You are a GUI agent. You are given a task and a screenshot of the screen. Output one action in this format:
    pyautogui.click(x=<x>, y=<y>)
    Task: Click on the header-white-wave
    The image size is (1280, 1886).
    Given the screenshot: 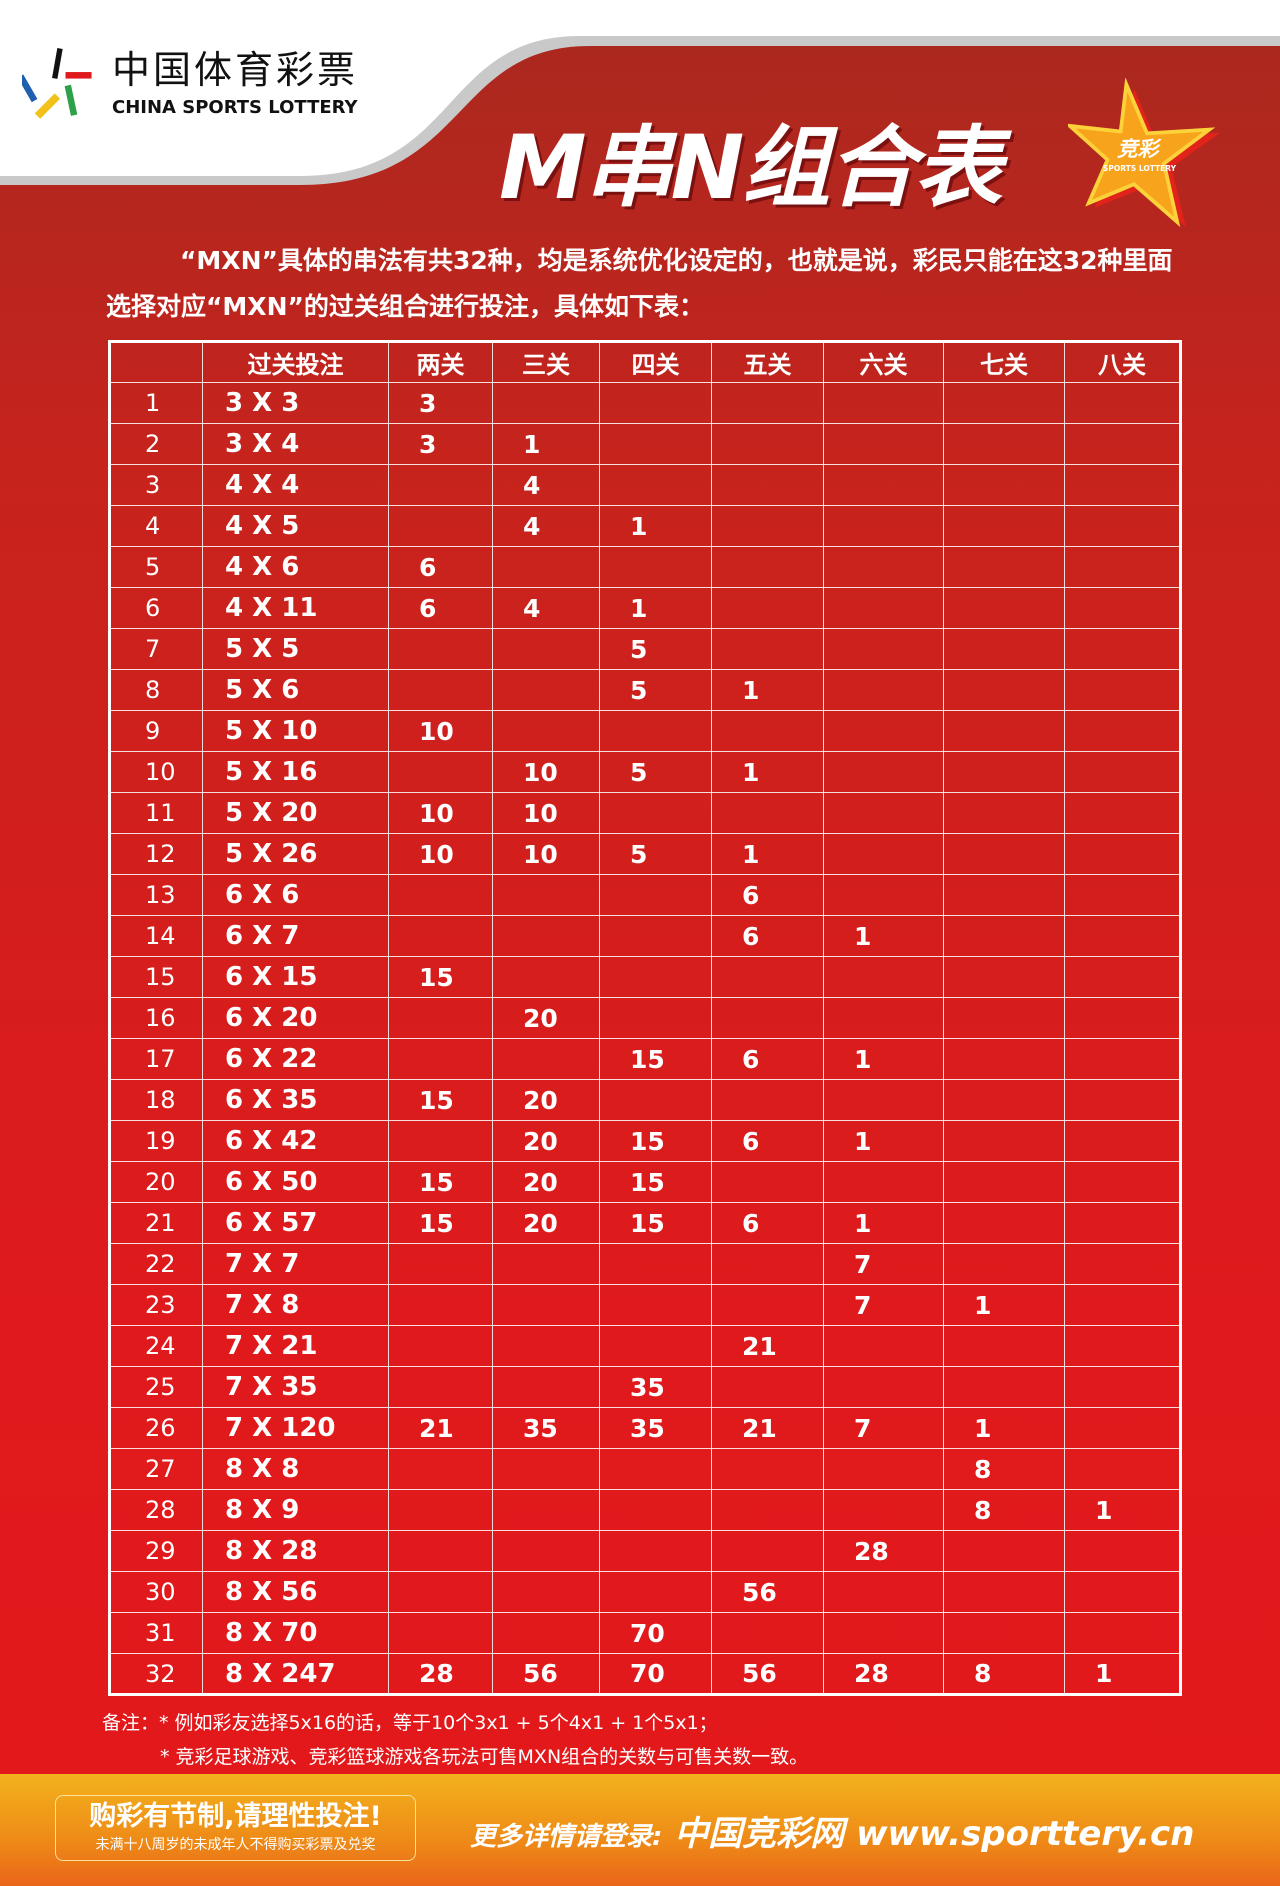 What is the action you would take?
    pyautogui.click(x=640, y=92)
    